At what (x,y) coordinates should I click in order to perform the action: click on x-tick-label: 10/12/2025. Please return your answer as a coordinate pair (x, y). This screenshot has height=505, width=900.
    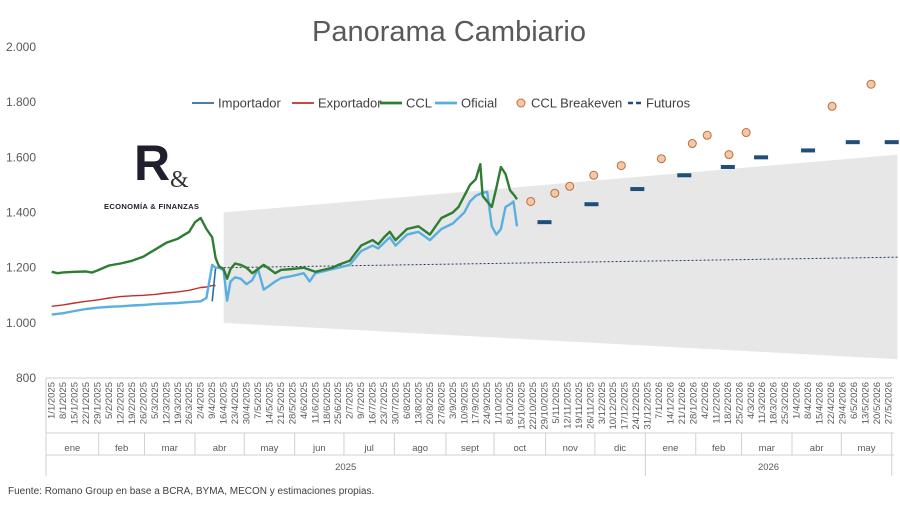
    Looking at the image, I should click on (613, 406).